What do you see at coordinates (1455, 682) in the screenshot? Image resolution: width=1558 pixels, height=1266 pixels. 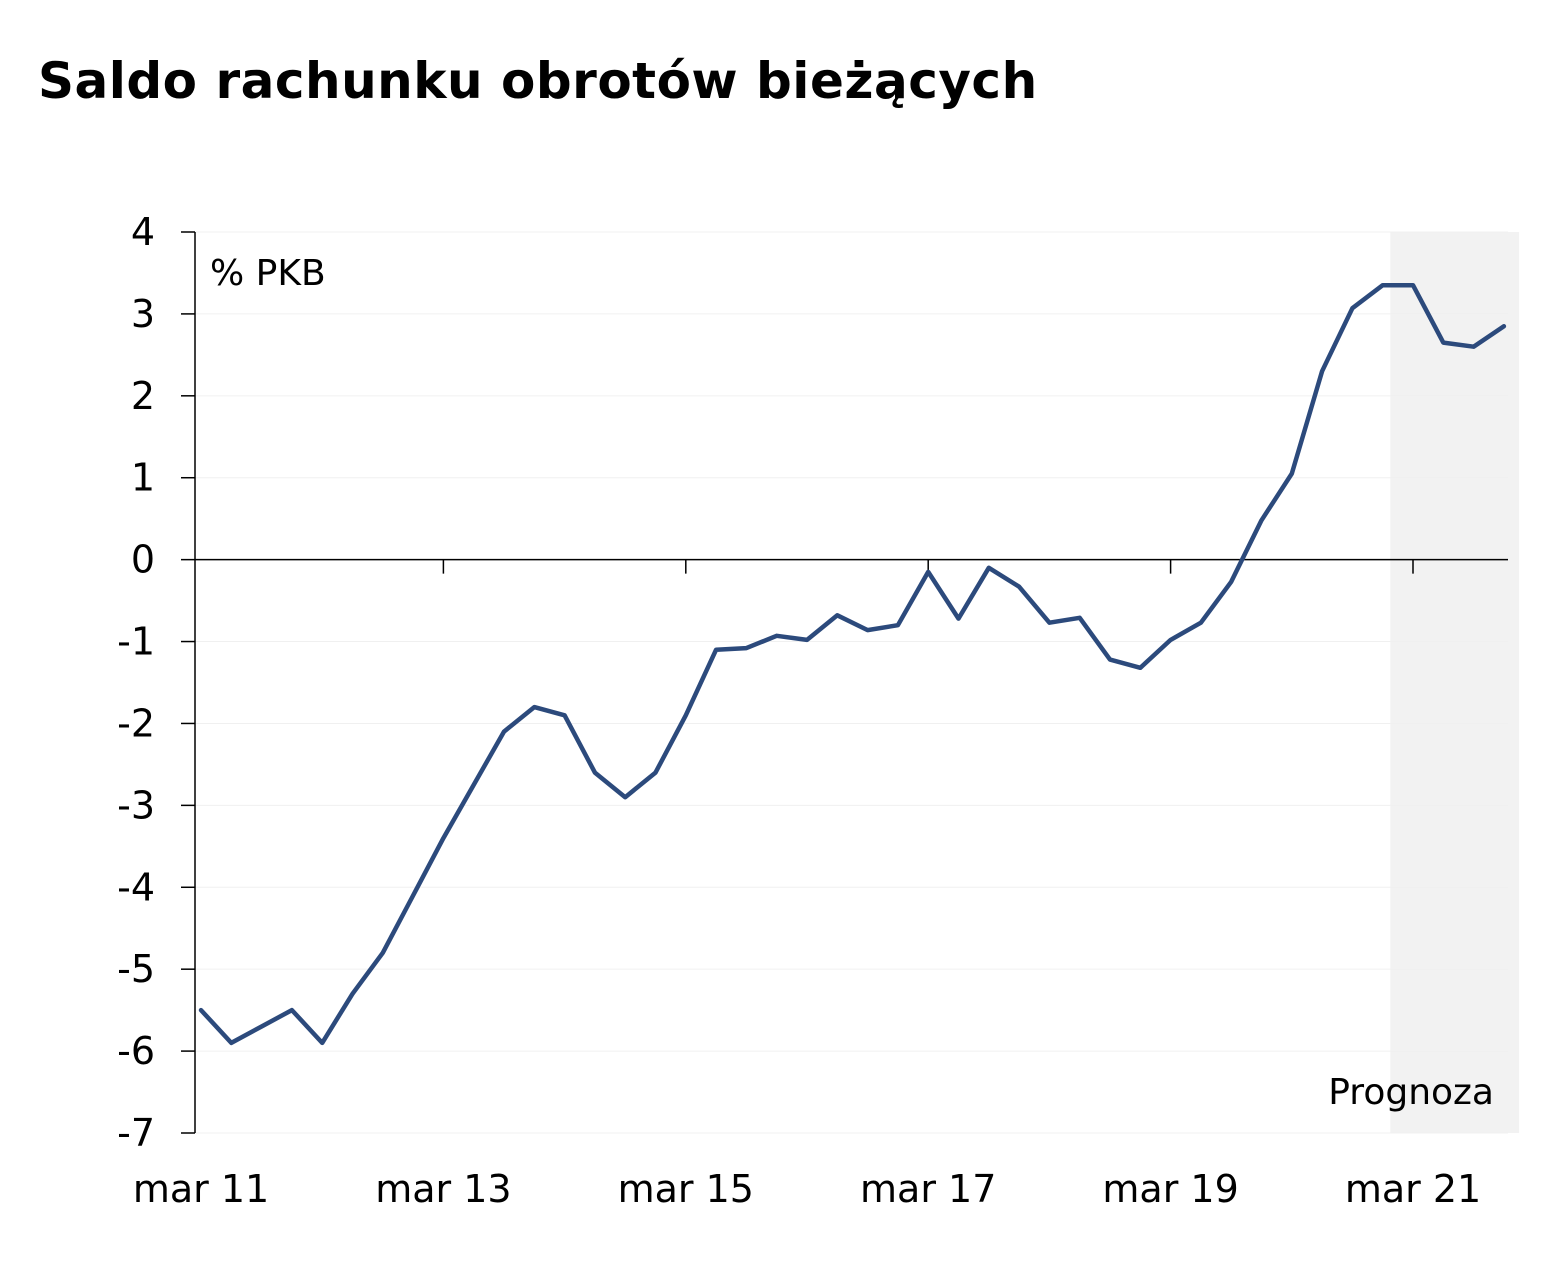 I see `forecast-band` at bounding box center [1455, 682].